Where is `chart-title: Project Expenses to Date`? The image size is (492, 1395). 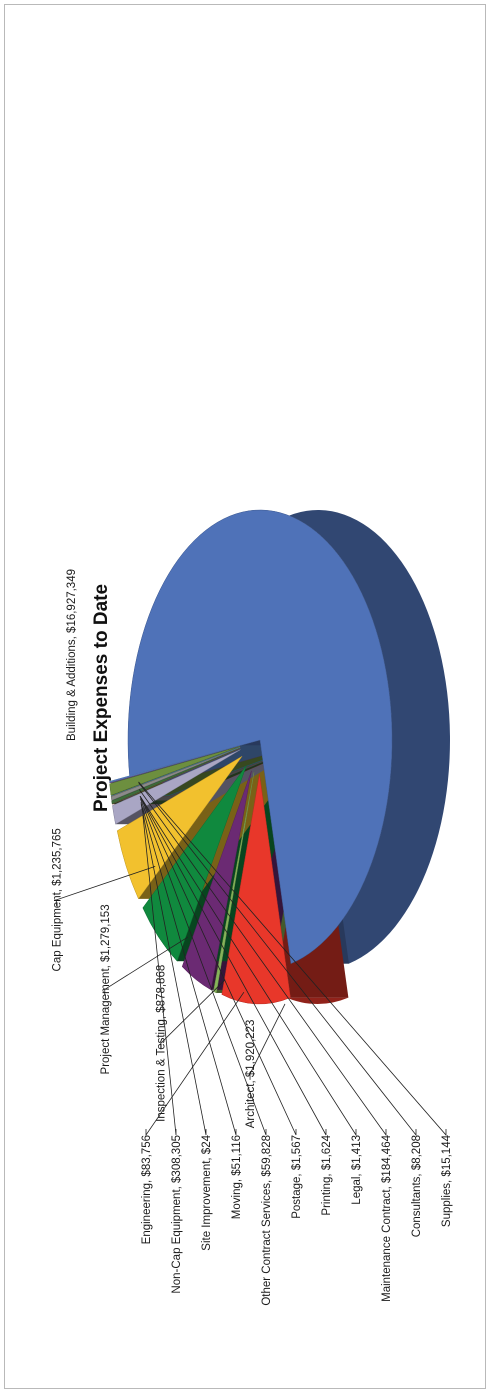
chart-title: Project Expenses to Date is located at coordinates (101, 698).